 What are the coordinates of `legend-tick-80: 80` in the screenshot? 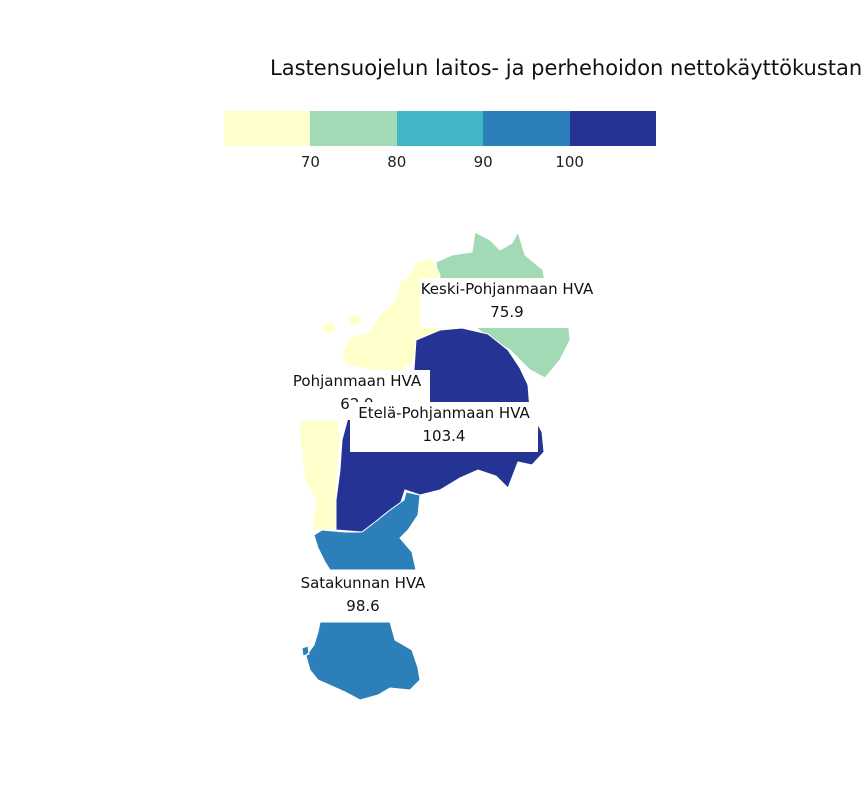 It's located at (397, 162).